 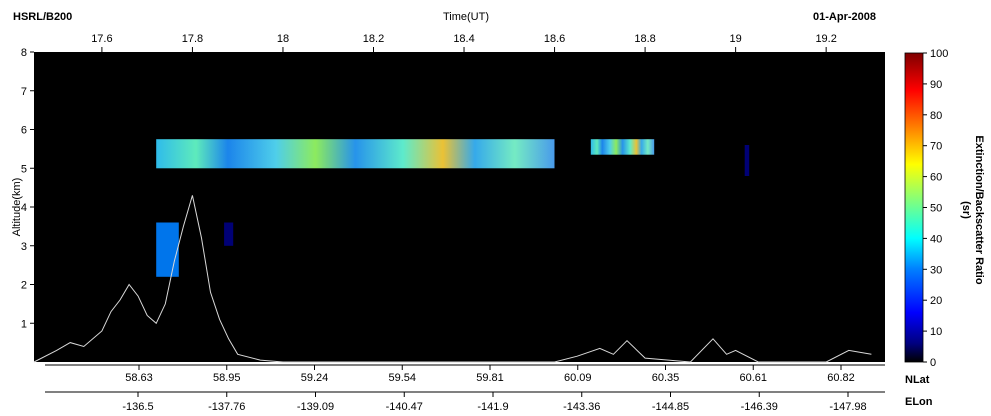 What do you see at coordinates (17, 207) in the screenshot?
I see `y-axis-title: Altitude(km)` at bounding box center [17, 207].